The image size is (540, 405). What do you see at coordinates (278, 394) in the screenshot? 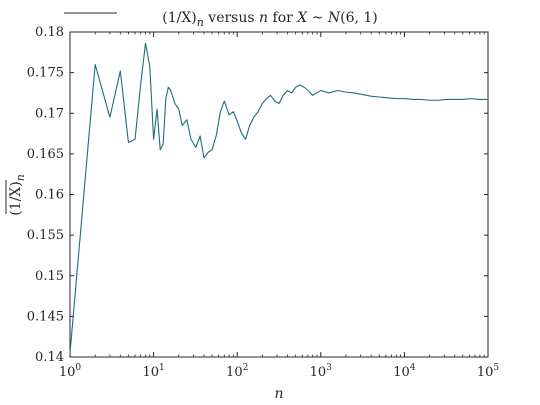
I see `x-axis-title: n` at bounding box center [278, 394].